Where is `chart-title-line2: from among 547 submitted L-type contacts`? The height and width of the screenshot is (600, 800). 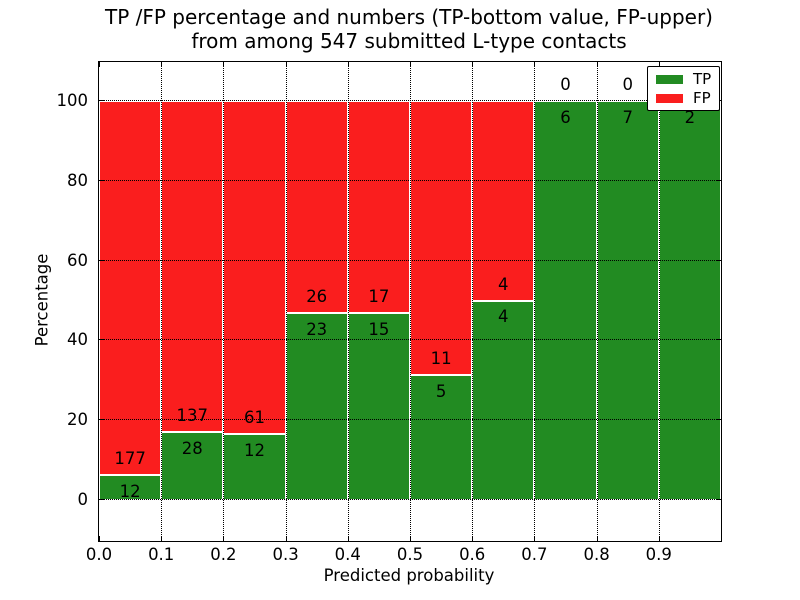 chart-title-line2: from among 547 submitted L-type contacts is located at coordinates (409, 41).